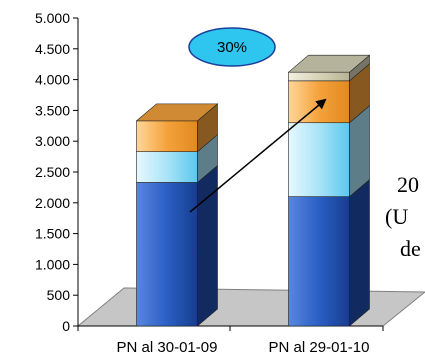 The image size is (425, 361). What do you see at coordinates (52, 80) in the screenshot?
I see `y-tick-label: 4.000` at bounding box center [52, 80].